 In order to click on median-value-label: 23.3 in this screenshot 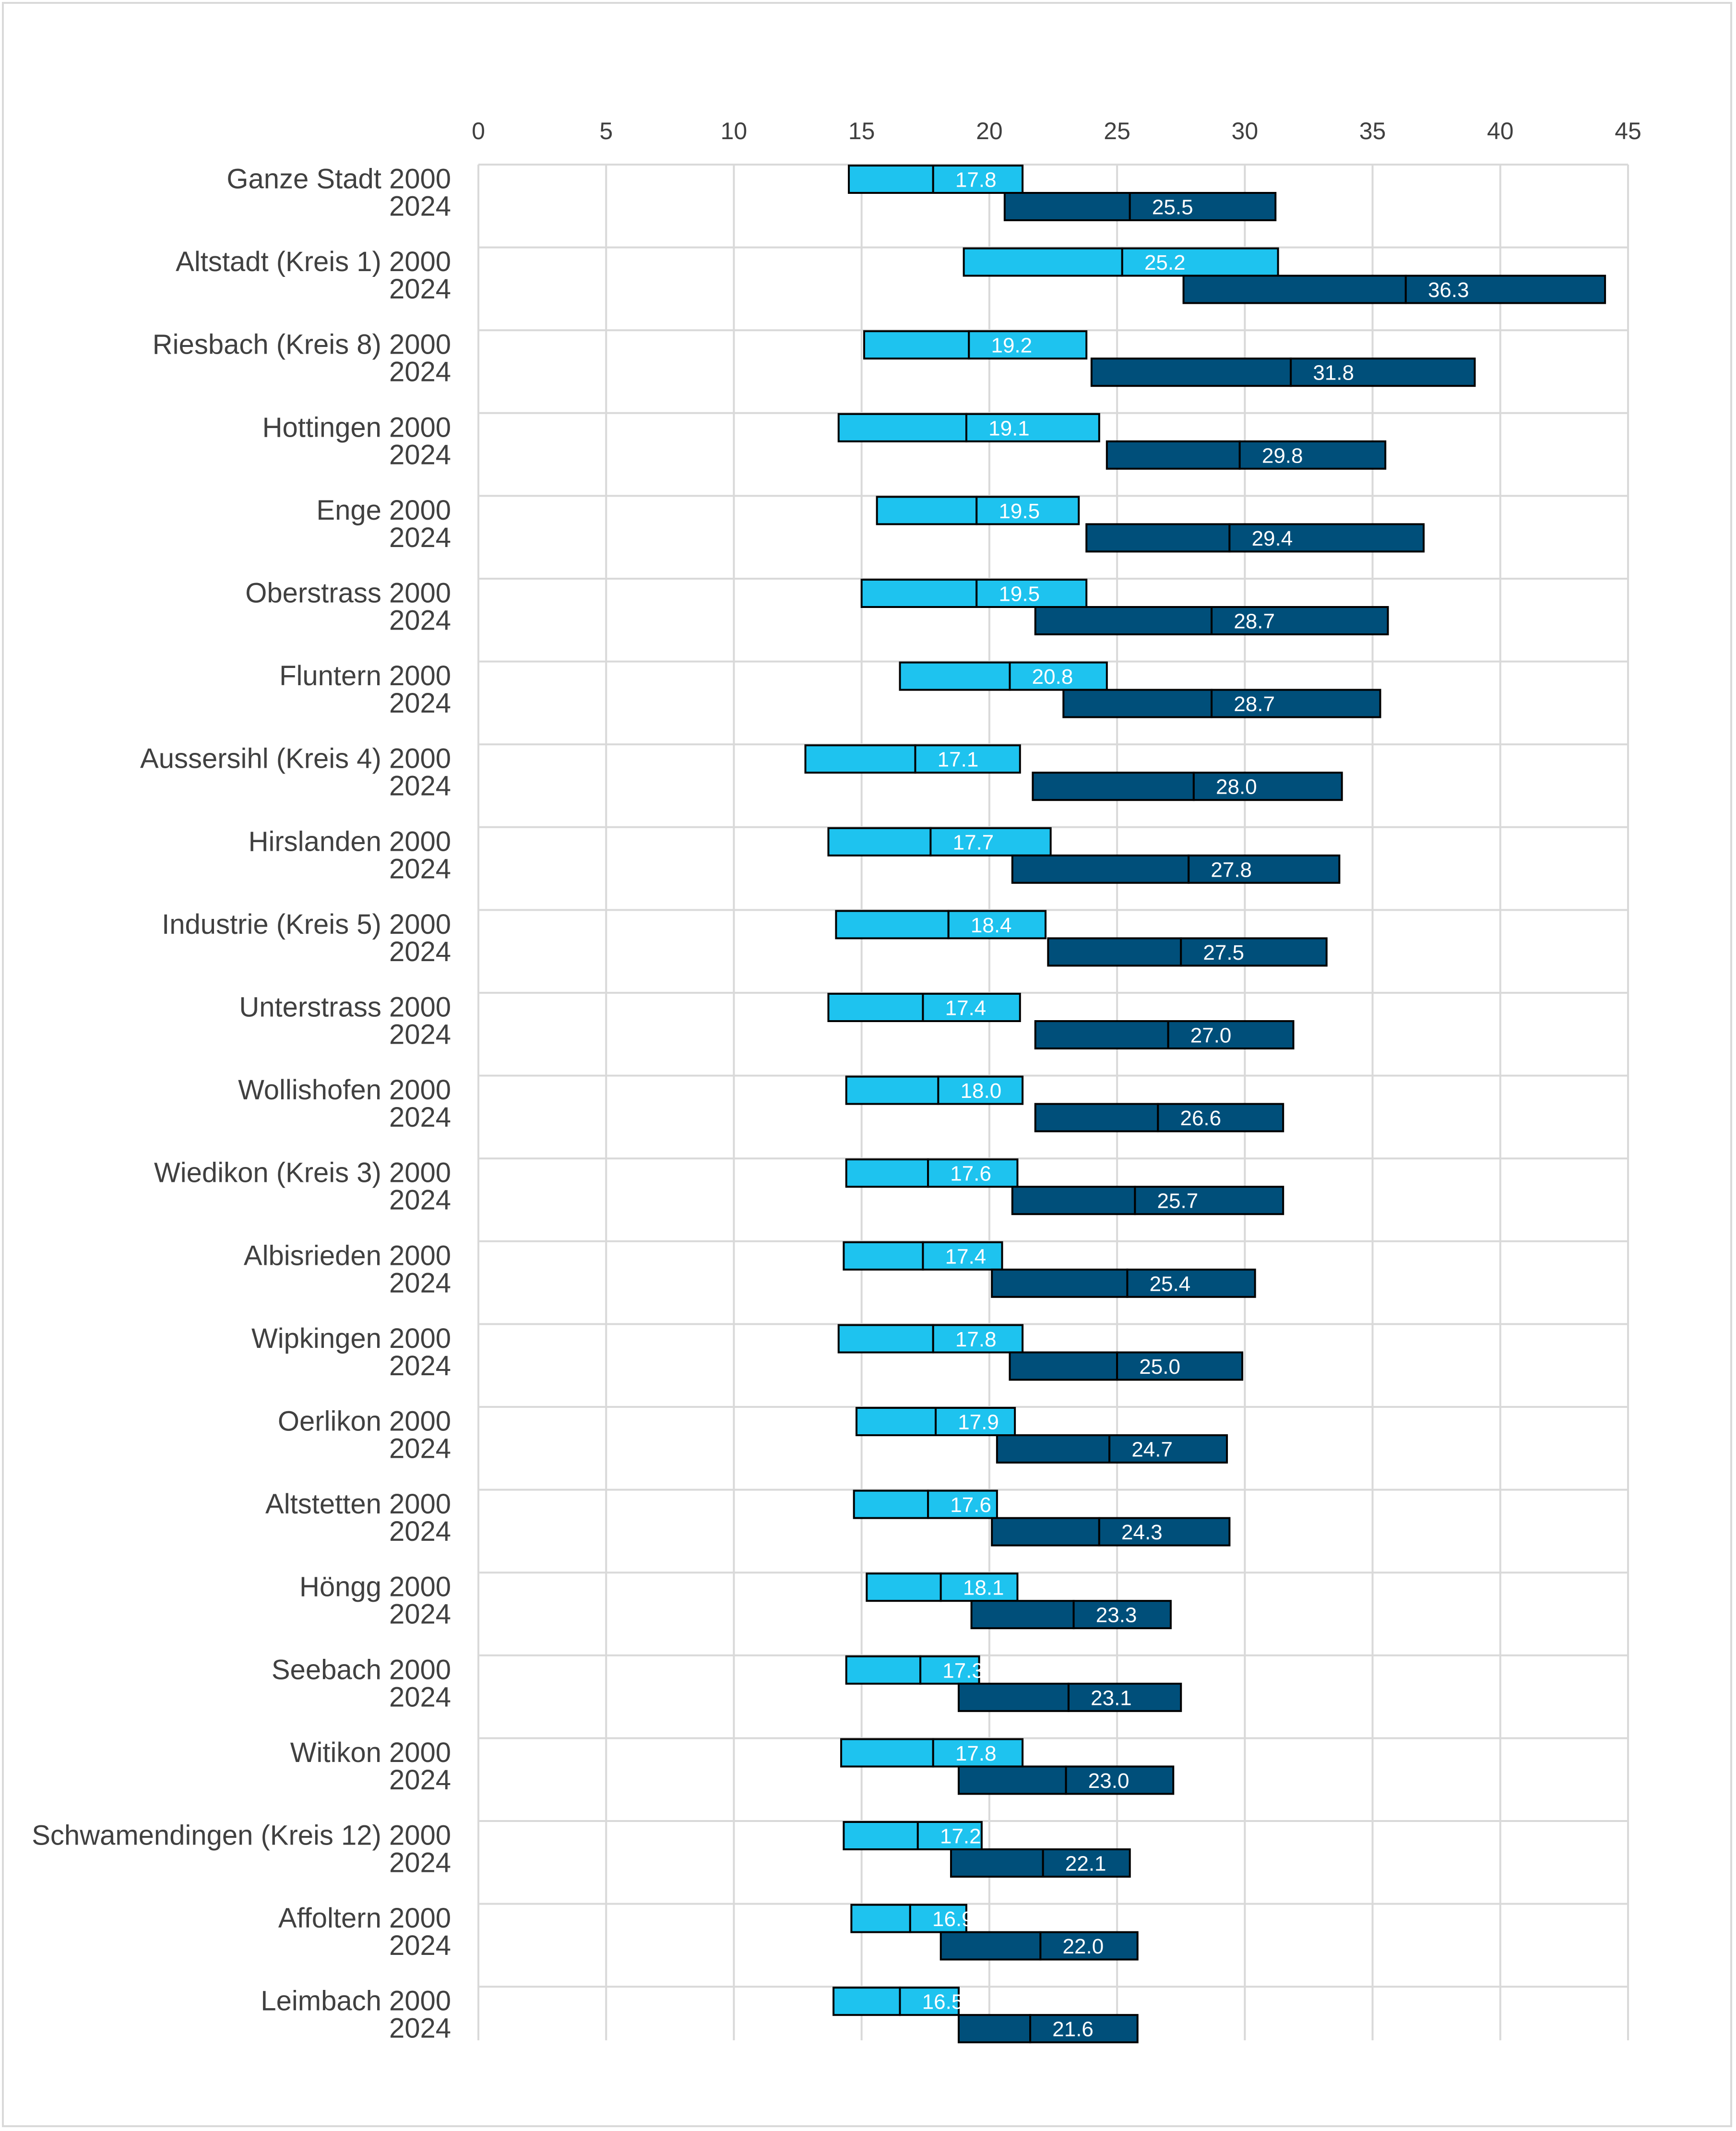, I will do `click(1116, 1615)`.